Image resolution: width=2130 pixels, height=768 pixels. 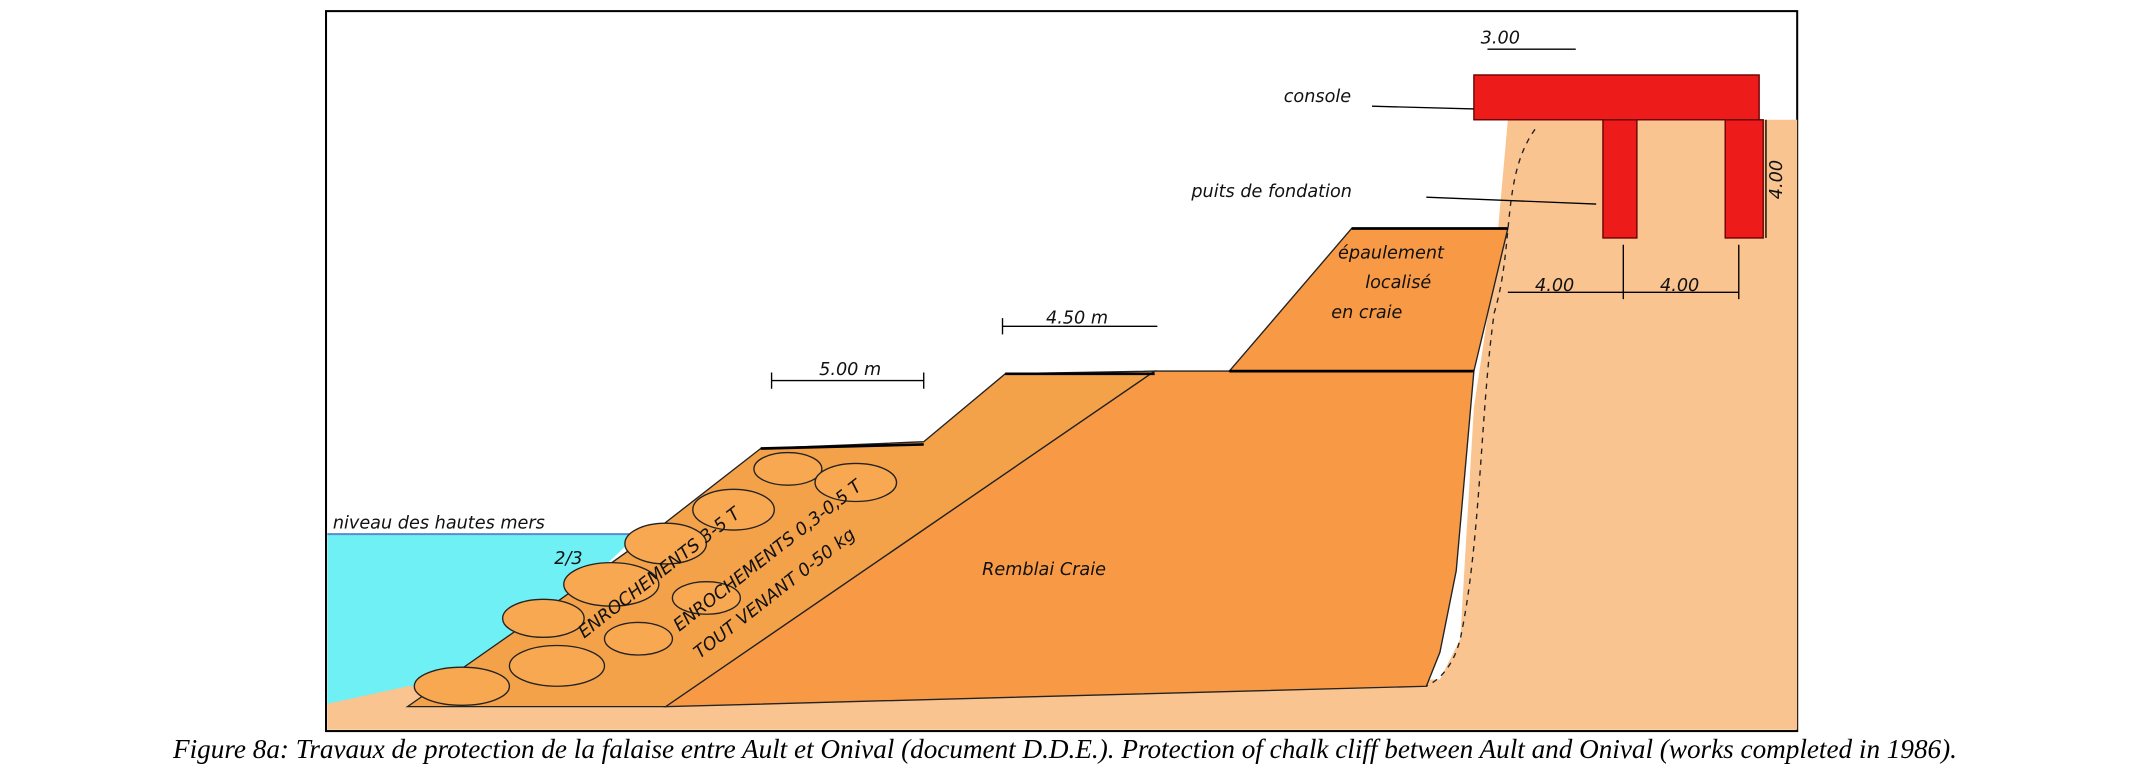 I want to click on label: localisé, so click(x=1398, y=283).